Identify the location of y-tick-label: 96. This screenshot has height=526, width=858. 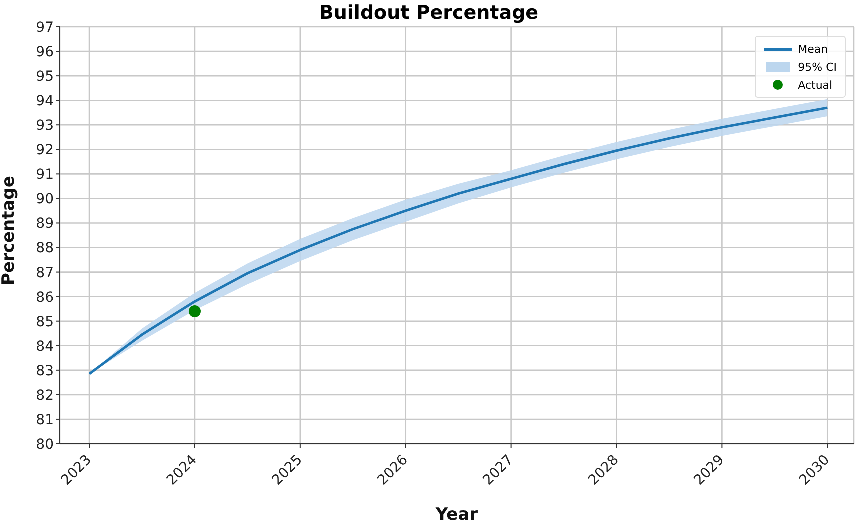
(45, 52).